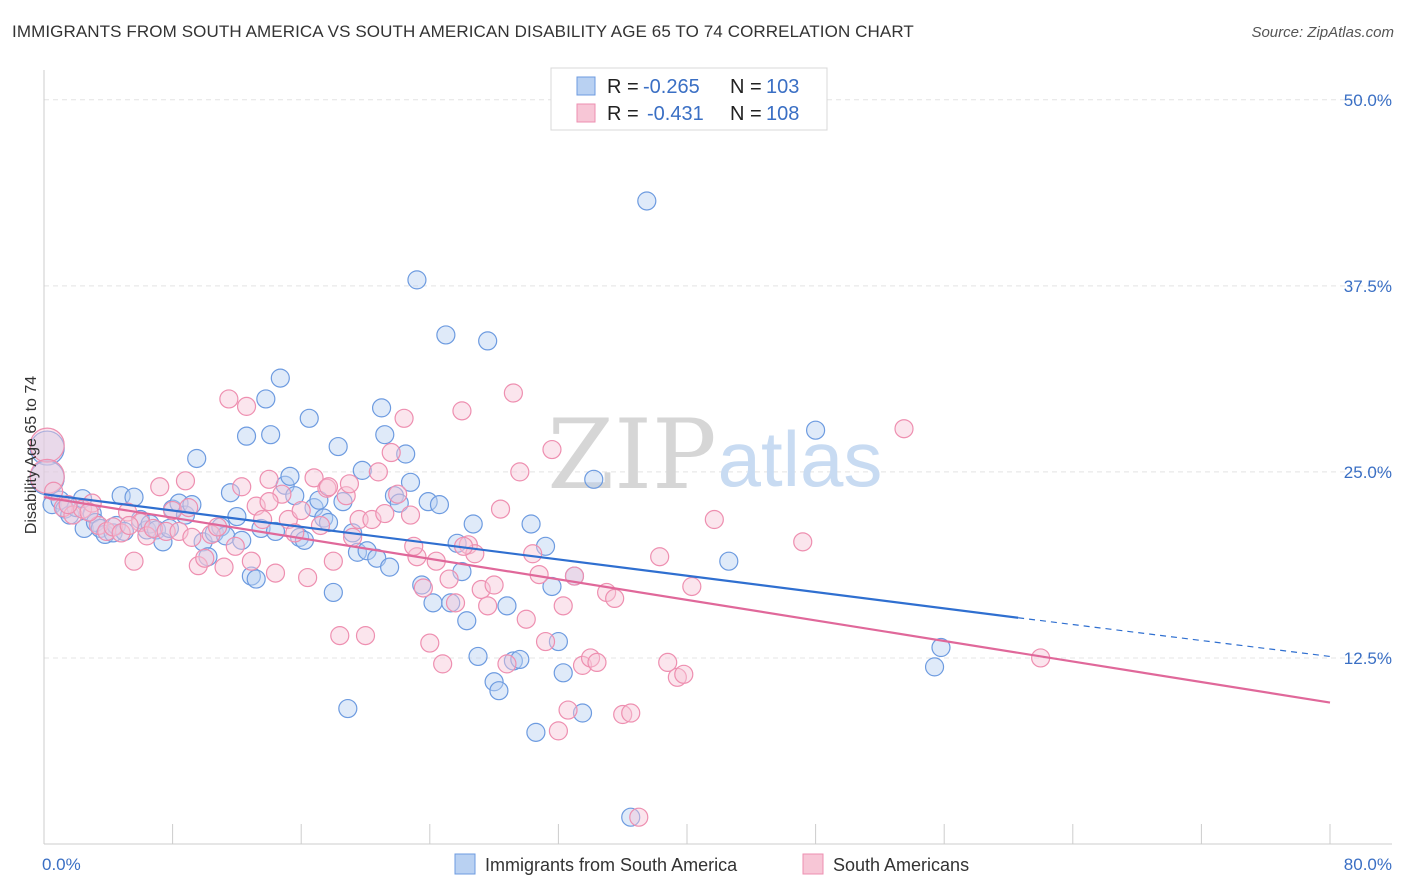 Image resolution: width=1406 pixels, height=892 pixels. Describe the element at coordinates (689, 99) in the screenshot. I see `stats-legend-box` at that location.